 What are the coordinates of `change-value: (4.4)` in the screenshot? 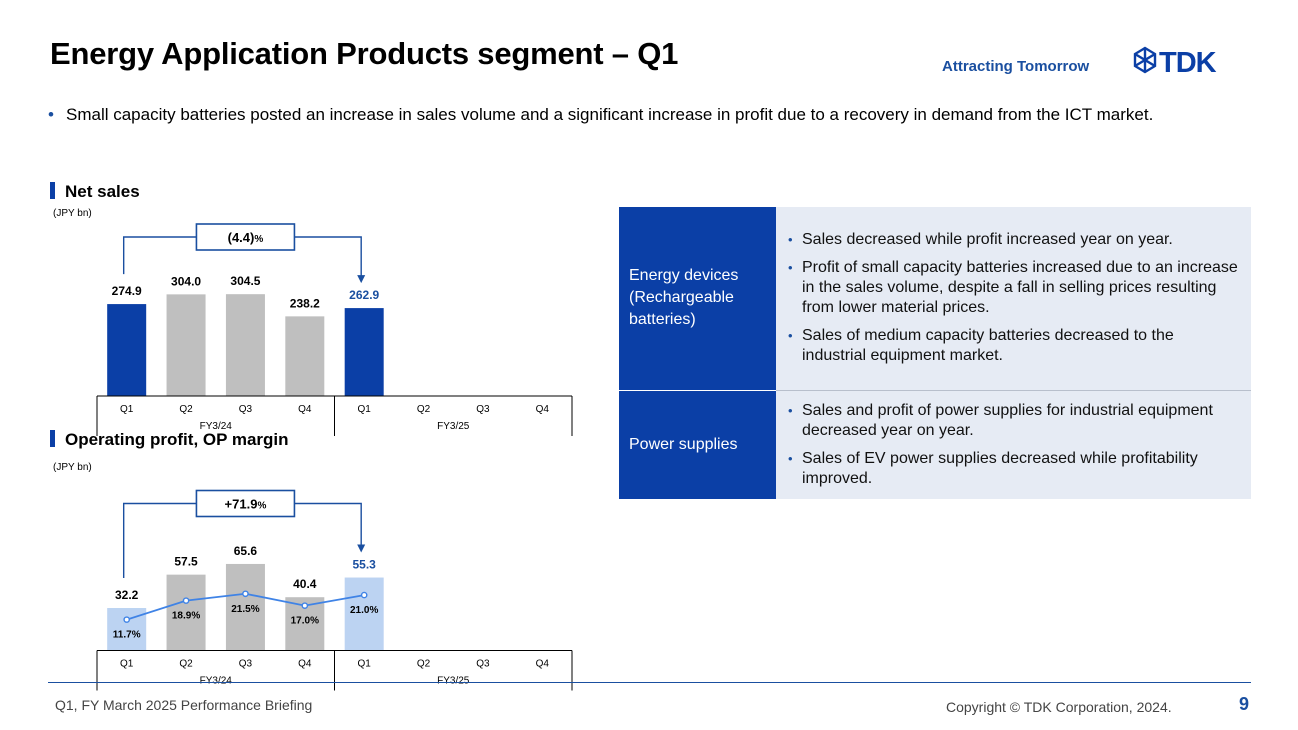 It's located at (241, 237).